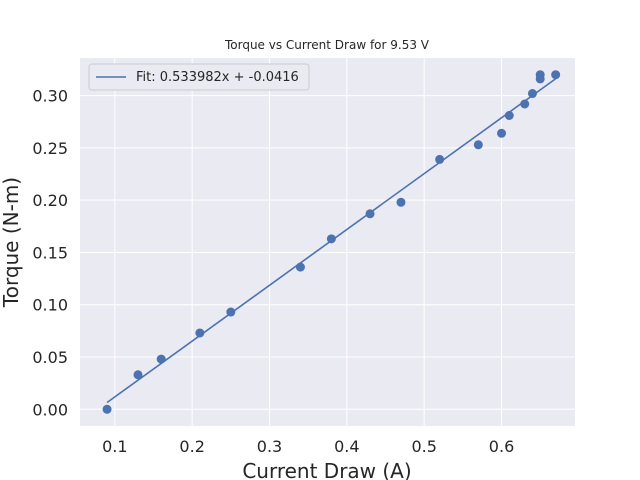  What do you see at coordinates (50, 357) in the screenshot?
I see `y-tick-label: 0.05` at bounding box center [50, 357].